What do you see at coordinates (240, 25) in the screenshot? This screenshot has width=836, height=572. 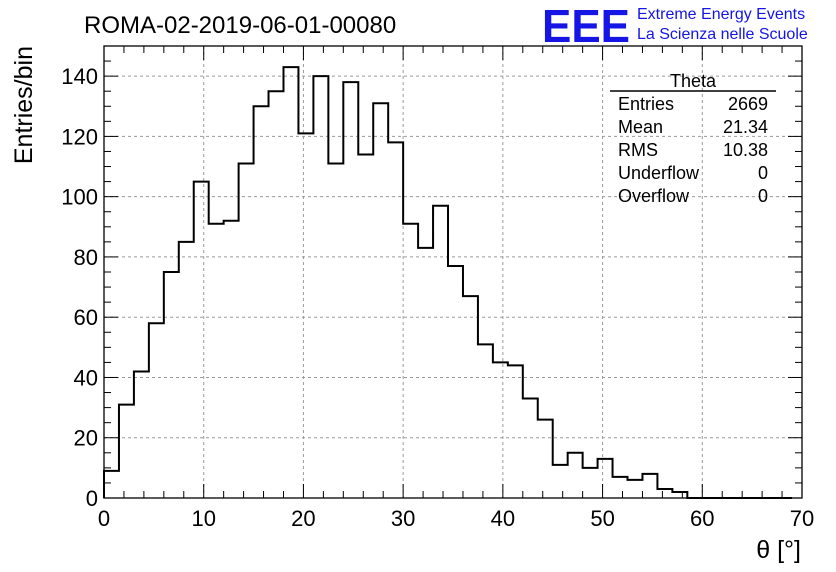 I see `chart-title: ROMA-02-2019-06-01-00080` at bounding box center [240, 25].